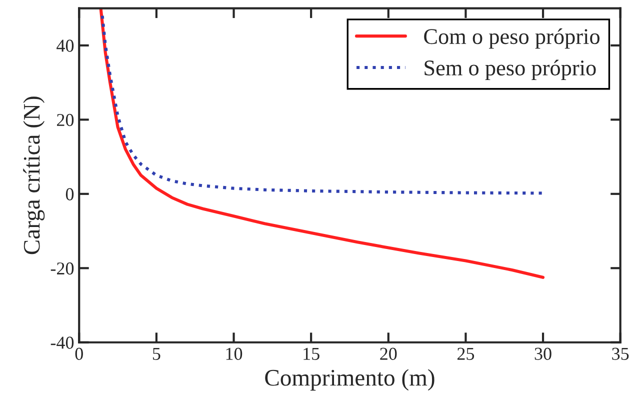 The image size is (633, 415). Describe the element at coordinates (349, 380) in the screenshot. I see `x-axis-title: Comprimento (m)` at that location.